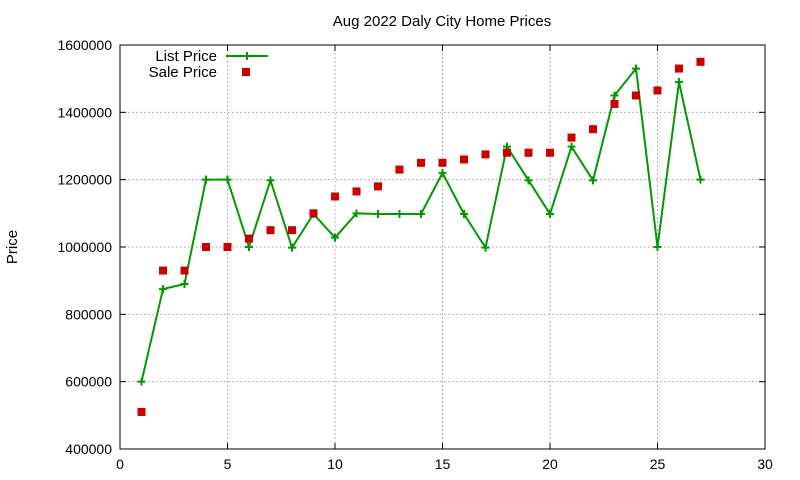  What do you see at coordinates (186, 56) in the screenshot?
I see `legend-label-list-price: List Price` at bounding box center [186, 56].